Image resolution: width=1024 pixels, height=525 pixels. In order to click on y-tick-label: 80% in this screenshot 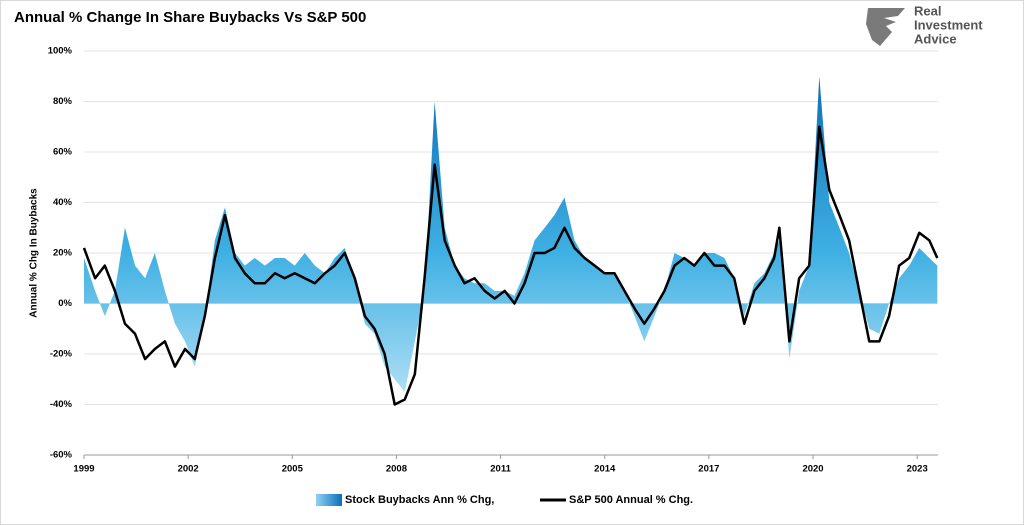, I will do `click(63, 101)`.